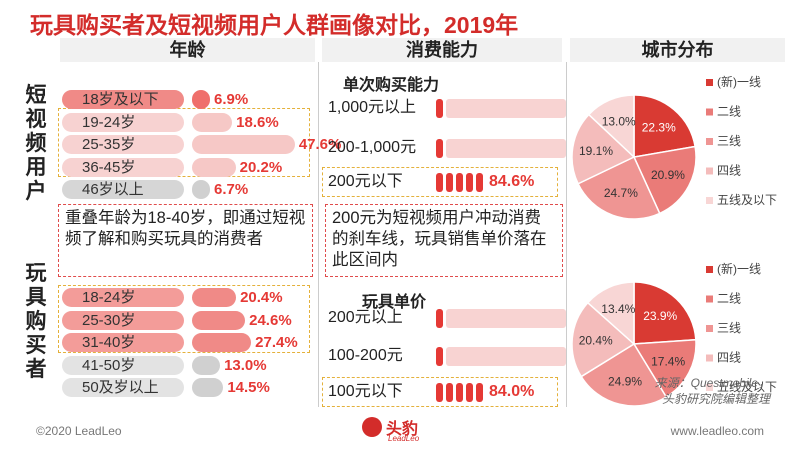 This screenshot has width=800, height=450. What do you see at coordinates (365, 181) in the screenshot?
I see `price-category-label: 200元以下` at bounding box center [365, 181].